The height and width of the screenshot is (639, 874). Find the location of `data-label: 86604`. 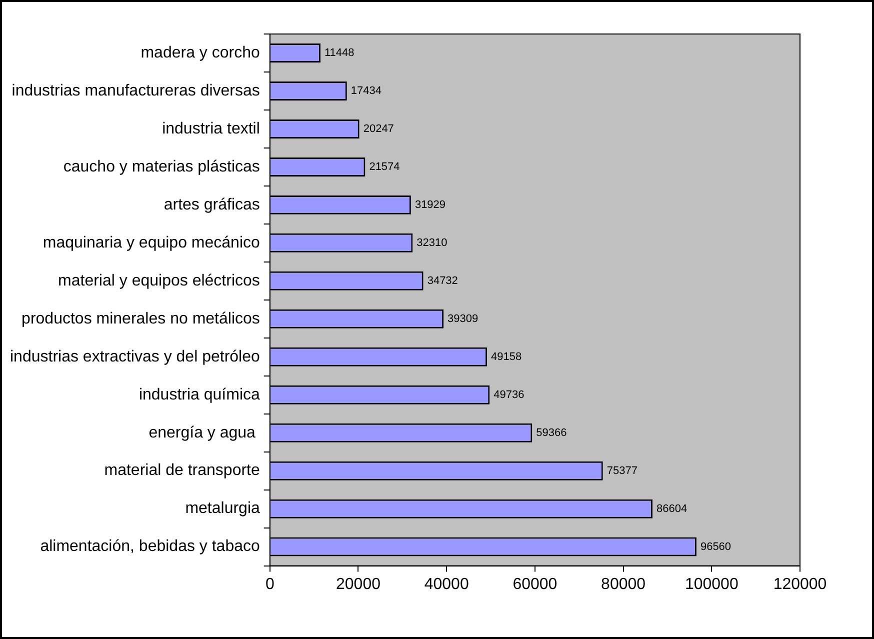

data-label: 86604 is located at coordinates (672, 508).